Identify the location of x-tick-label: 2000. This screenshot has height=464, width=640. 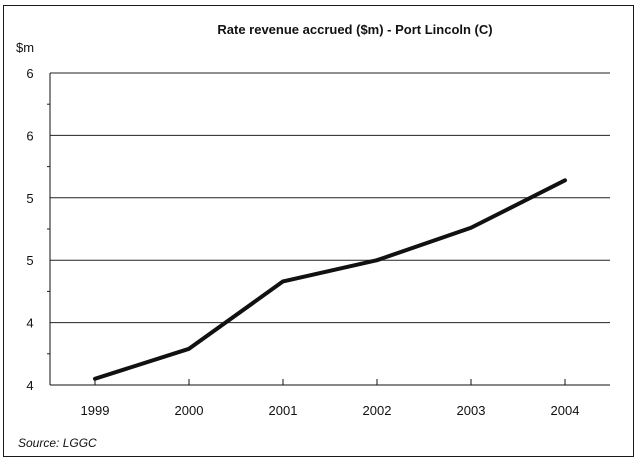
(189, 410).